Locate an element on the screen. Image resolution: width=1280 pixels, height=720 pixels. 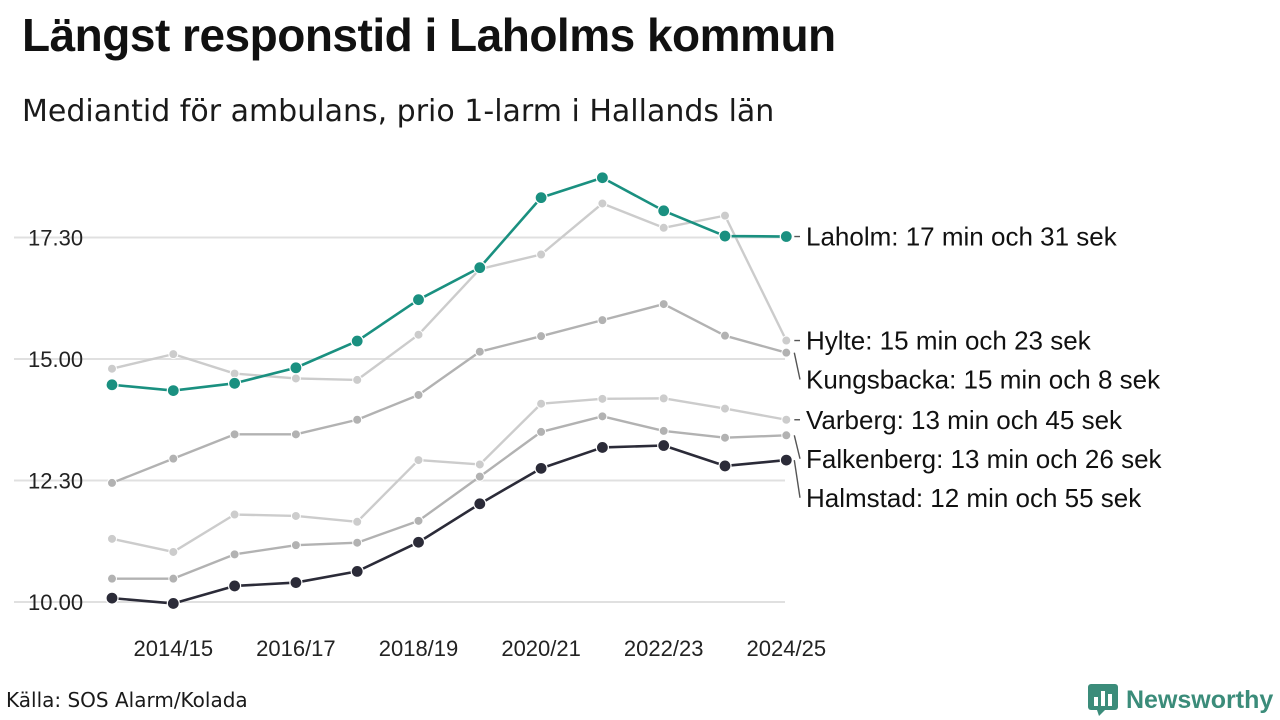
source-note: Källa: SOS Alarm/Kolada is located at coordinates (127, 700).